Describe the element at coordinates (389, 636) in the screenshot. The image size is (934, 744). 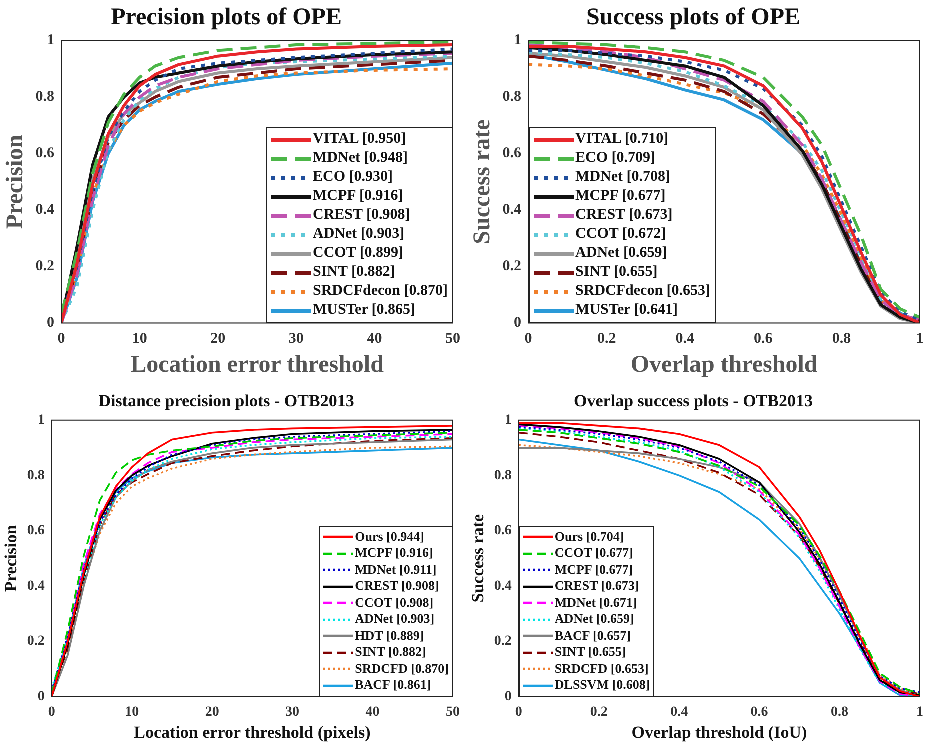
I see `legend-label: HDT [0.889]` at that location.